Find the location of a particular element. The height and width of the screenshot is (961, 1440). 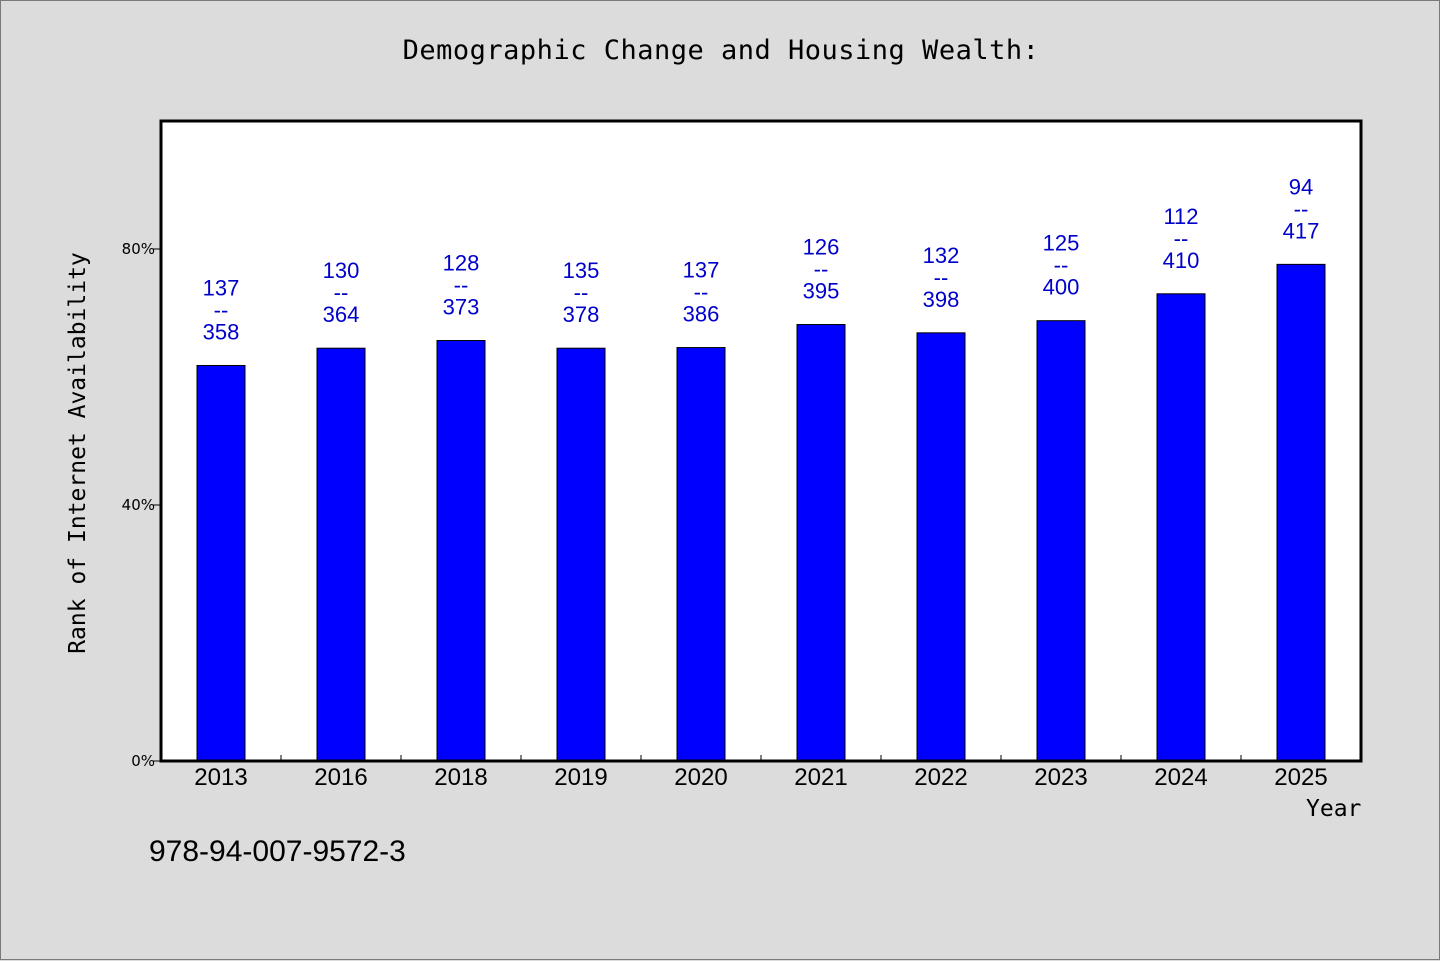

data-label: 94 is located at coordinates (1301, 186).